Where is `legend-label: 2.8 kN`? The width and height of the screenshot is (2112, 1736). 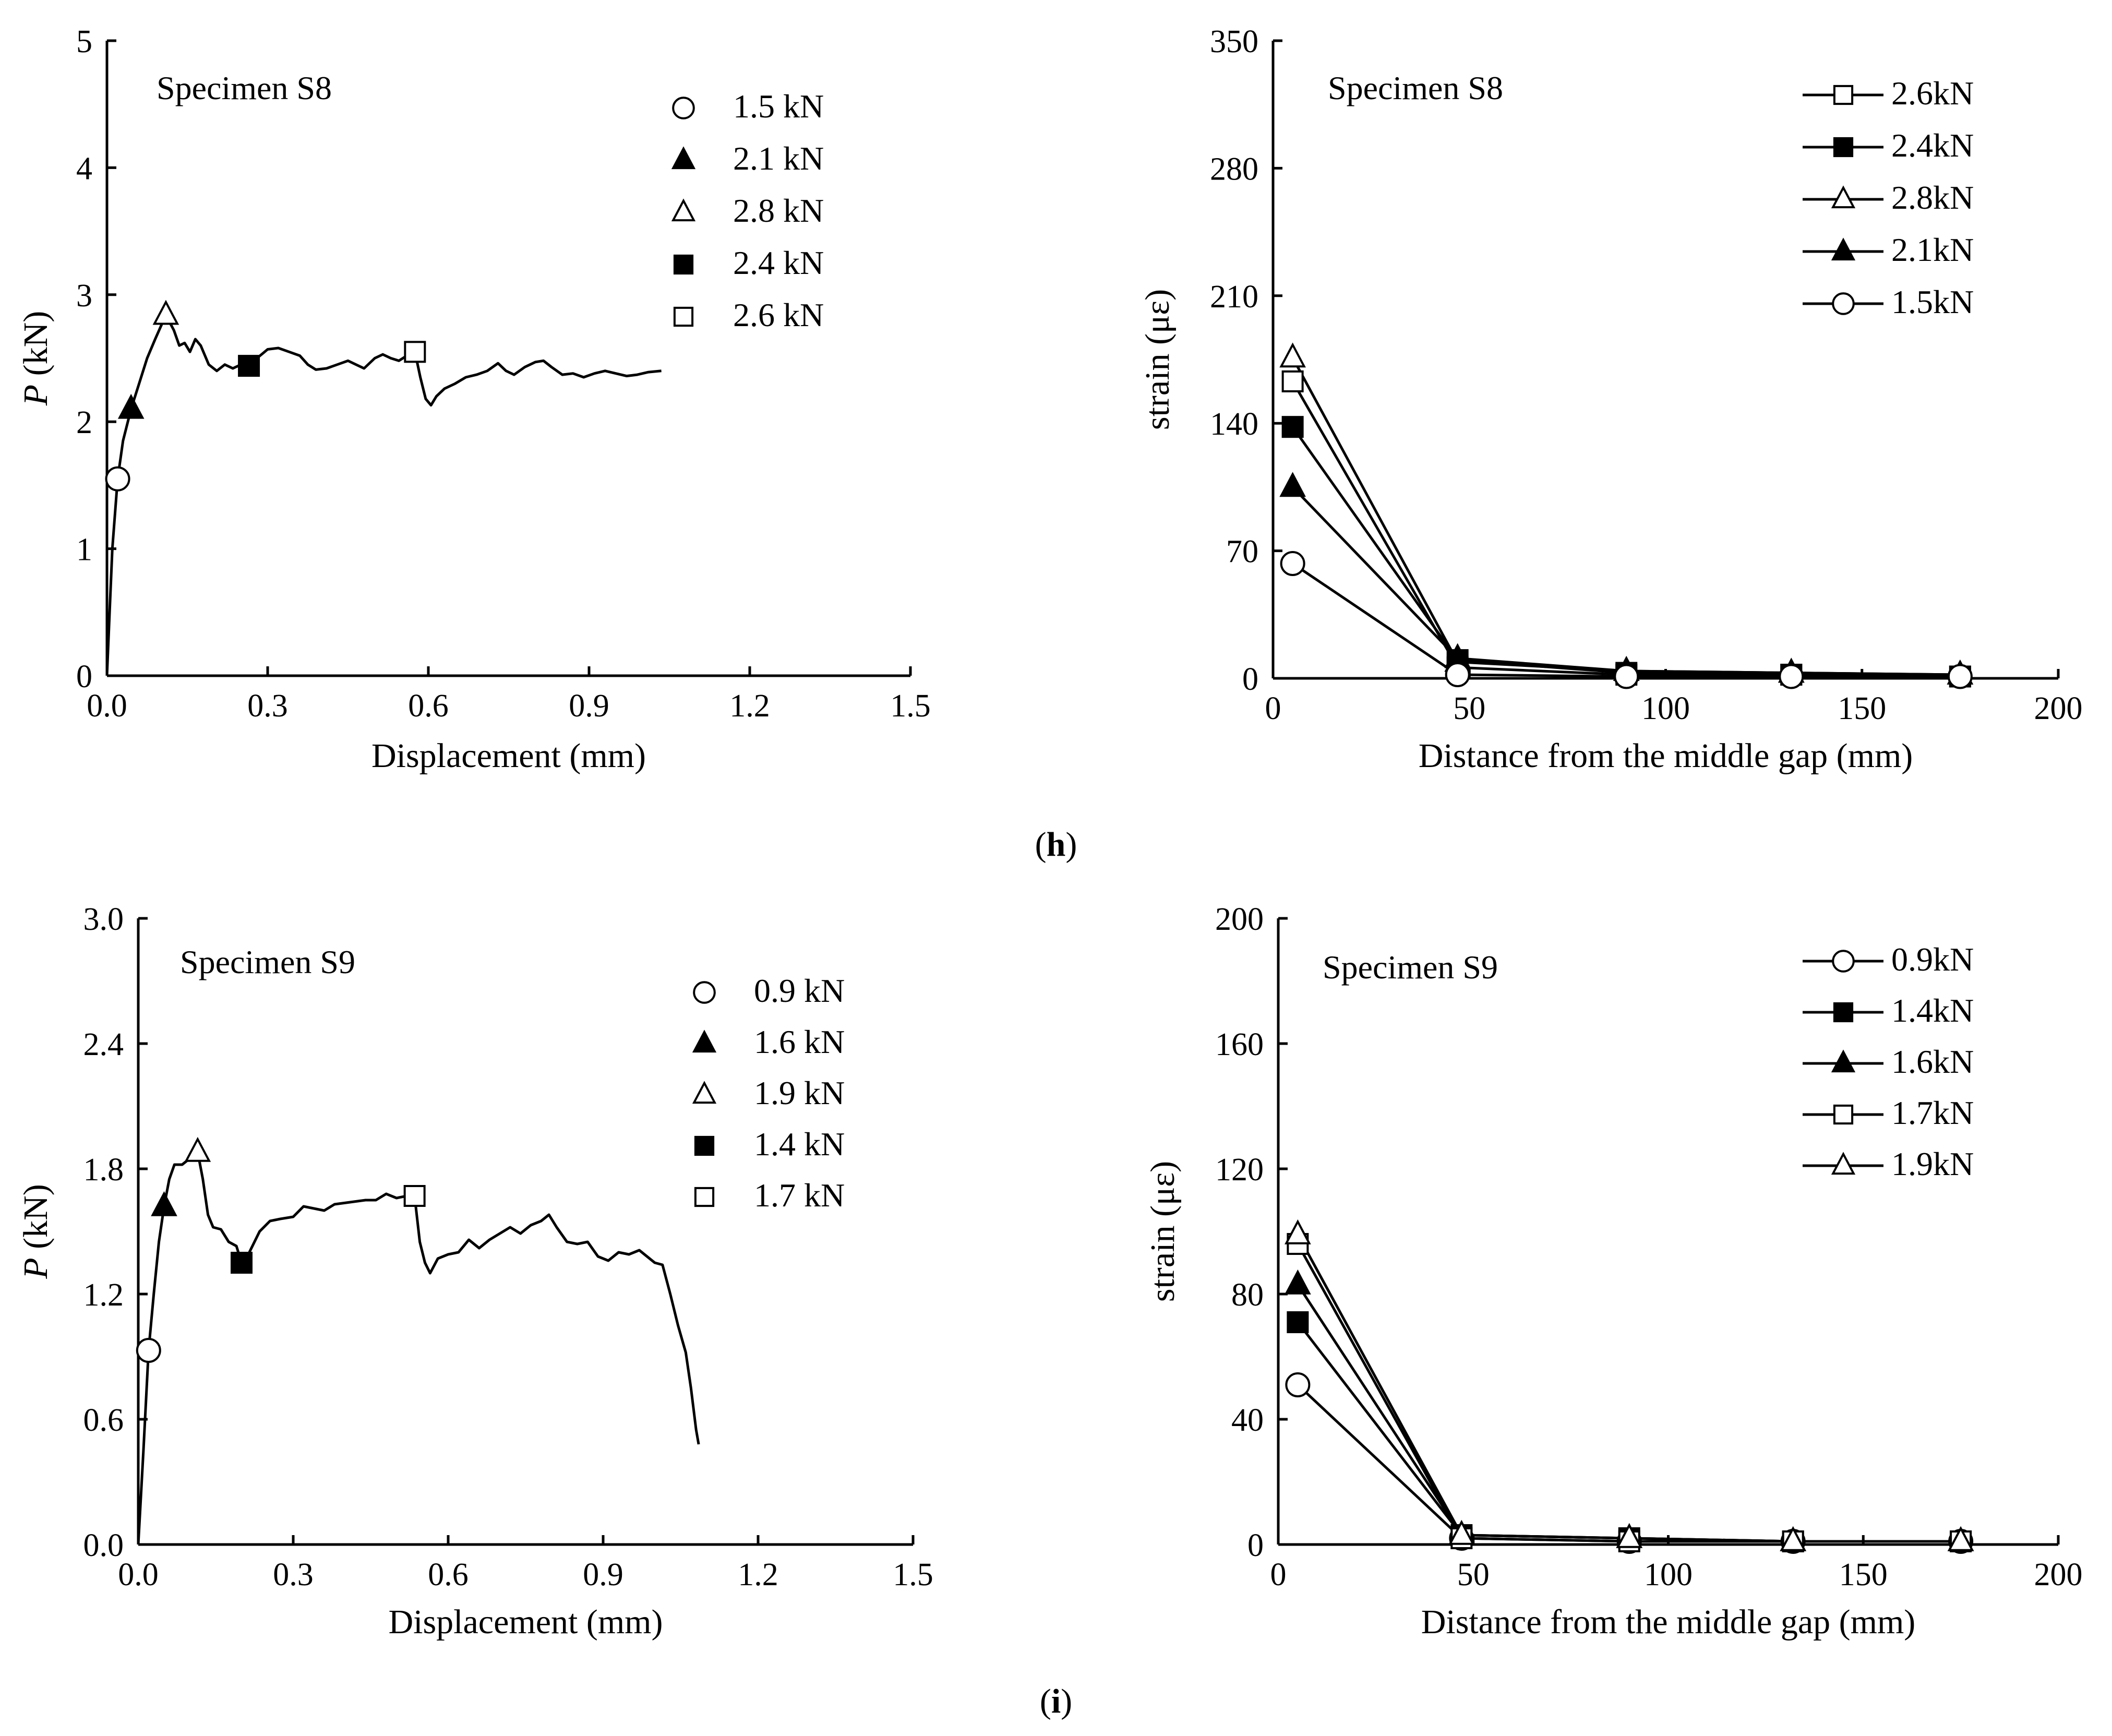
legend-label: 2.8 kN is located at coordinates (778, 210).